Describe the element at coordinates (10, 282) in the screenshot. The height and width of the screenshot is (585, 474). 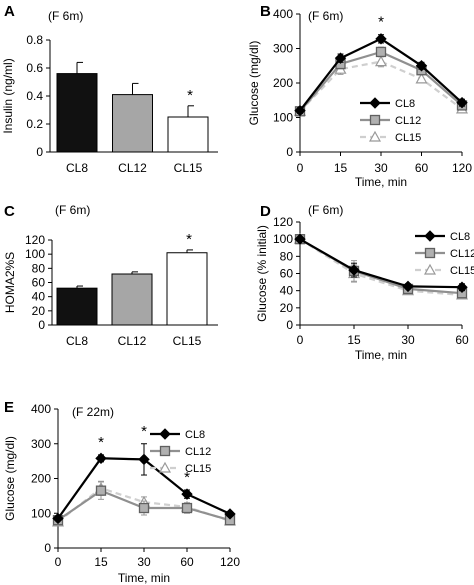
I see `y-axis-label: HOMA2%S` at that location.